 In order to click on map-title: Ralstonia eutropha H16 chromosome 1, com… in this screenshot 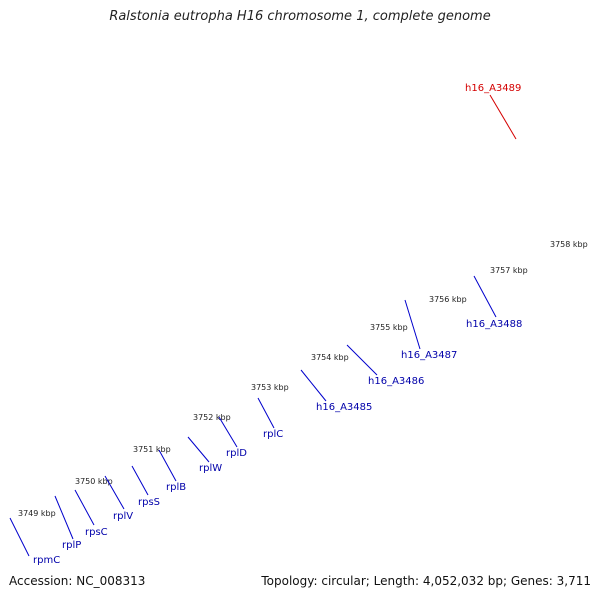, I will do `click(300, 16)`.